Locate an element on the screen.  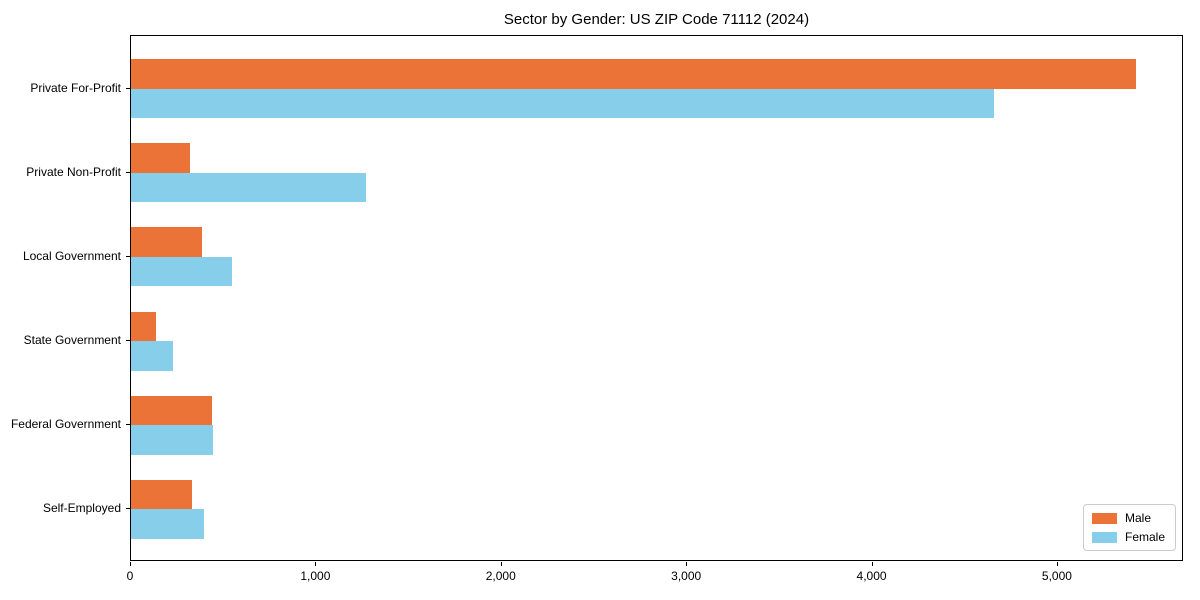
y-tick-label: Self-Employed is located at coordinates (81, 508).